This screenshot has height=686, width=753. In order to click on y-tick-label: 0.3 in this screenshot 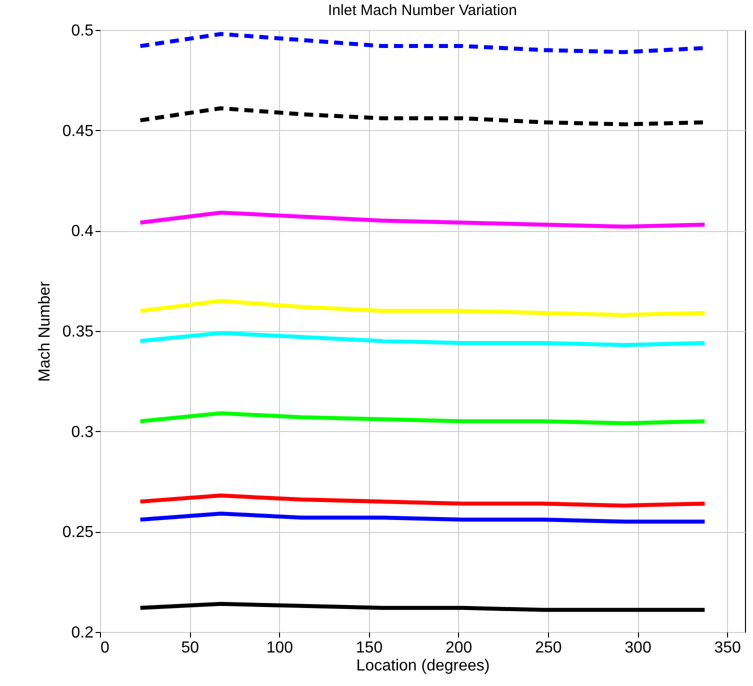, I will do `click(82, 432)`.